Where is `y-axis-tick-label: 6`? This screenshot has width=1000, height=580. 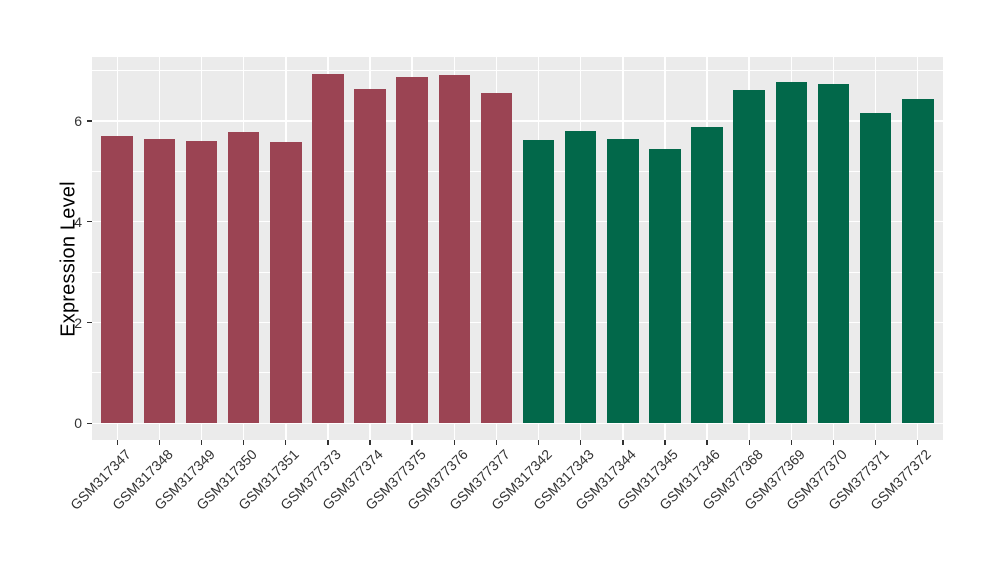
y-axis-tick-label: 6 is located at coordinates (78, 120).